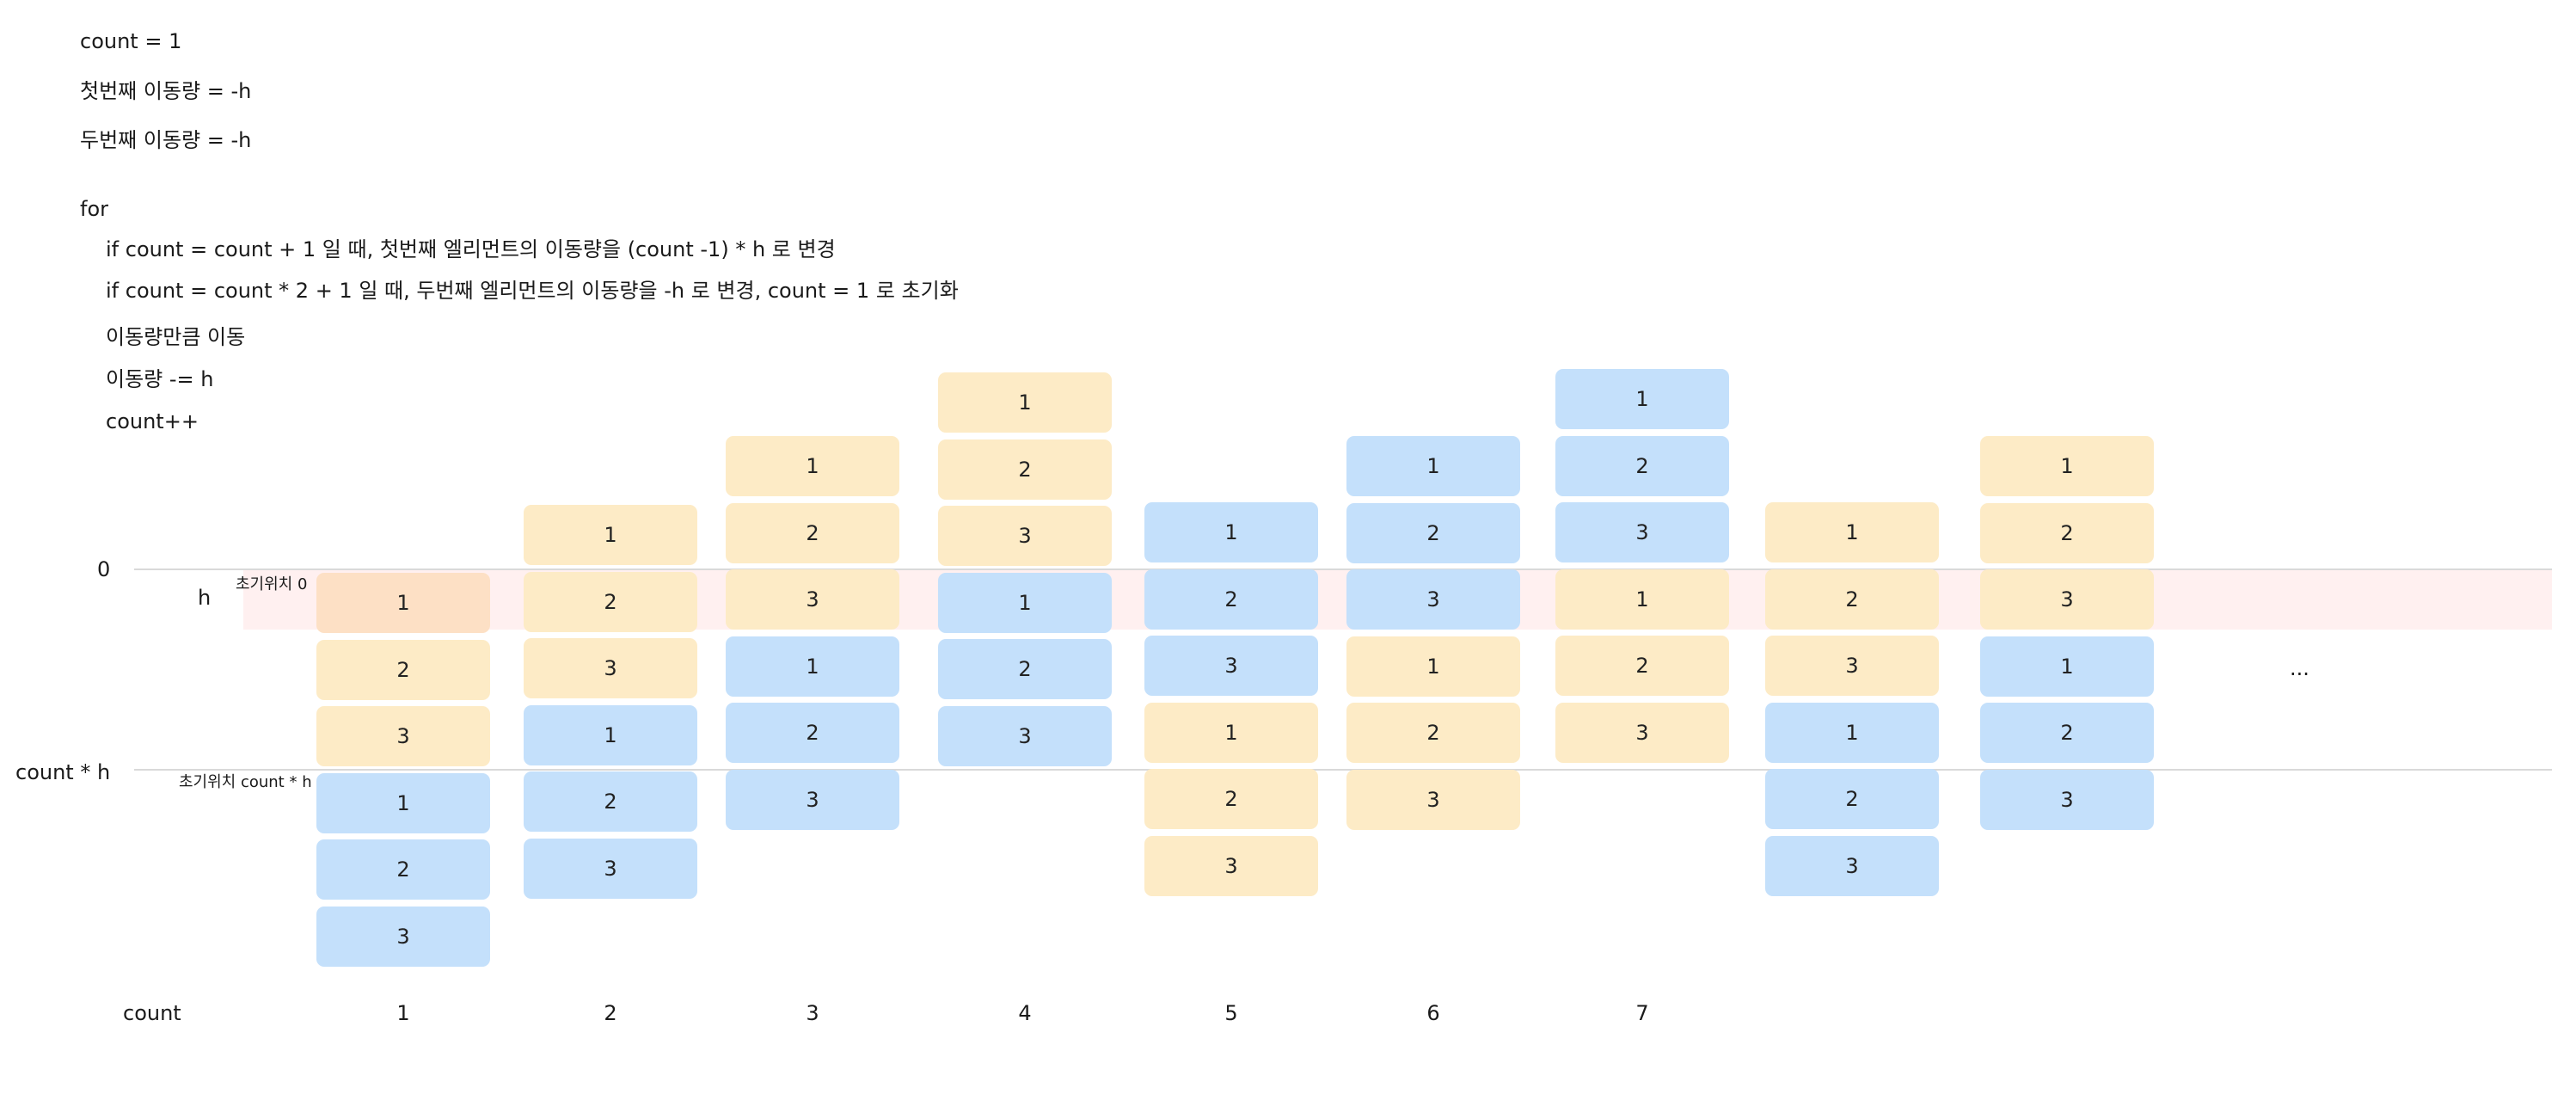 The height and width of the screenshot is (1094, 2576). What do you see at coordinates (272, 584) in the screenshot?
I see `initial-zero-label: 초기위치 0` at bounding box center [272, 584].